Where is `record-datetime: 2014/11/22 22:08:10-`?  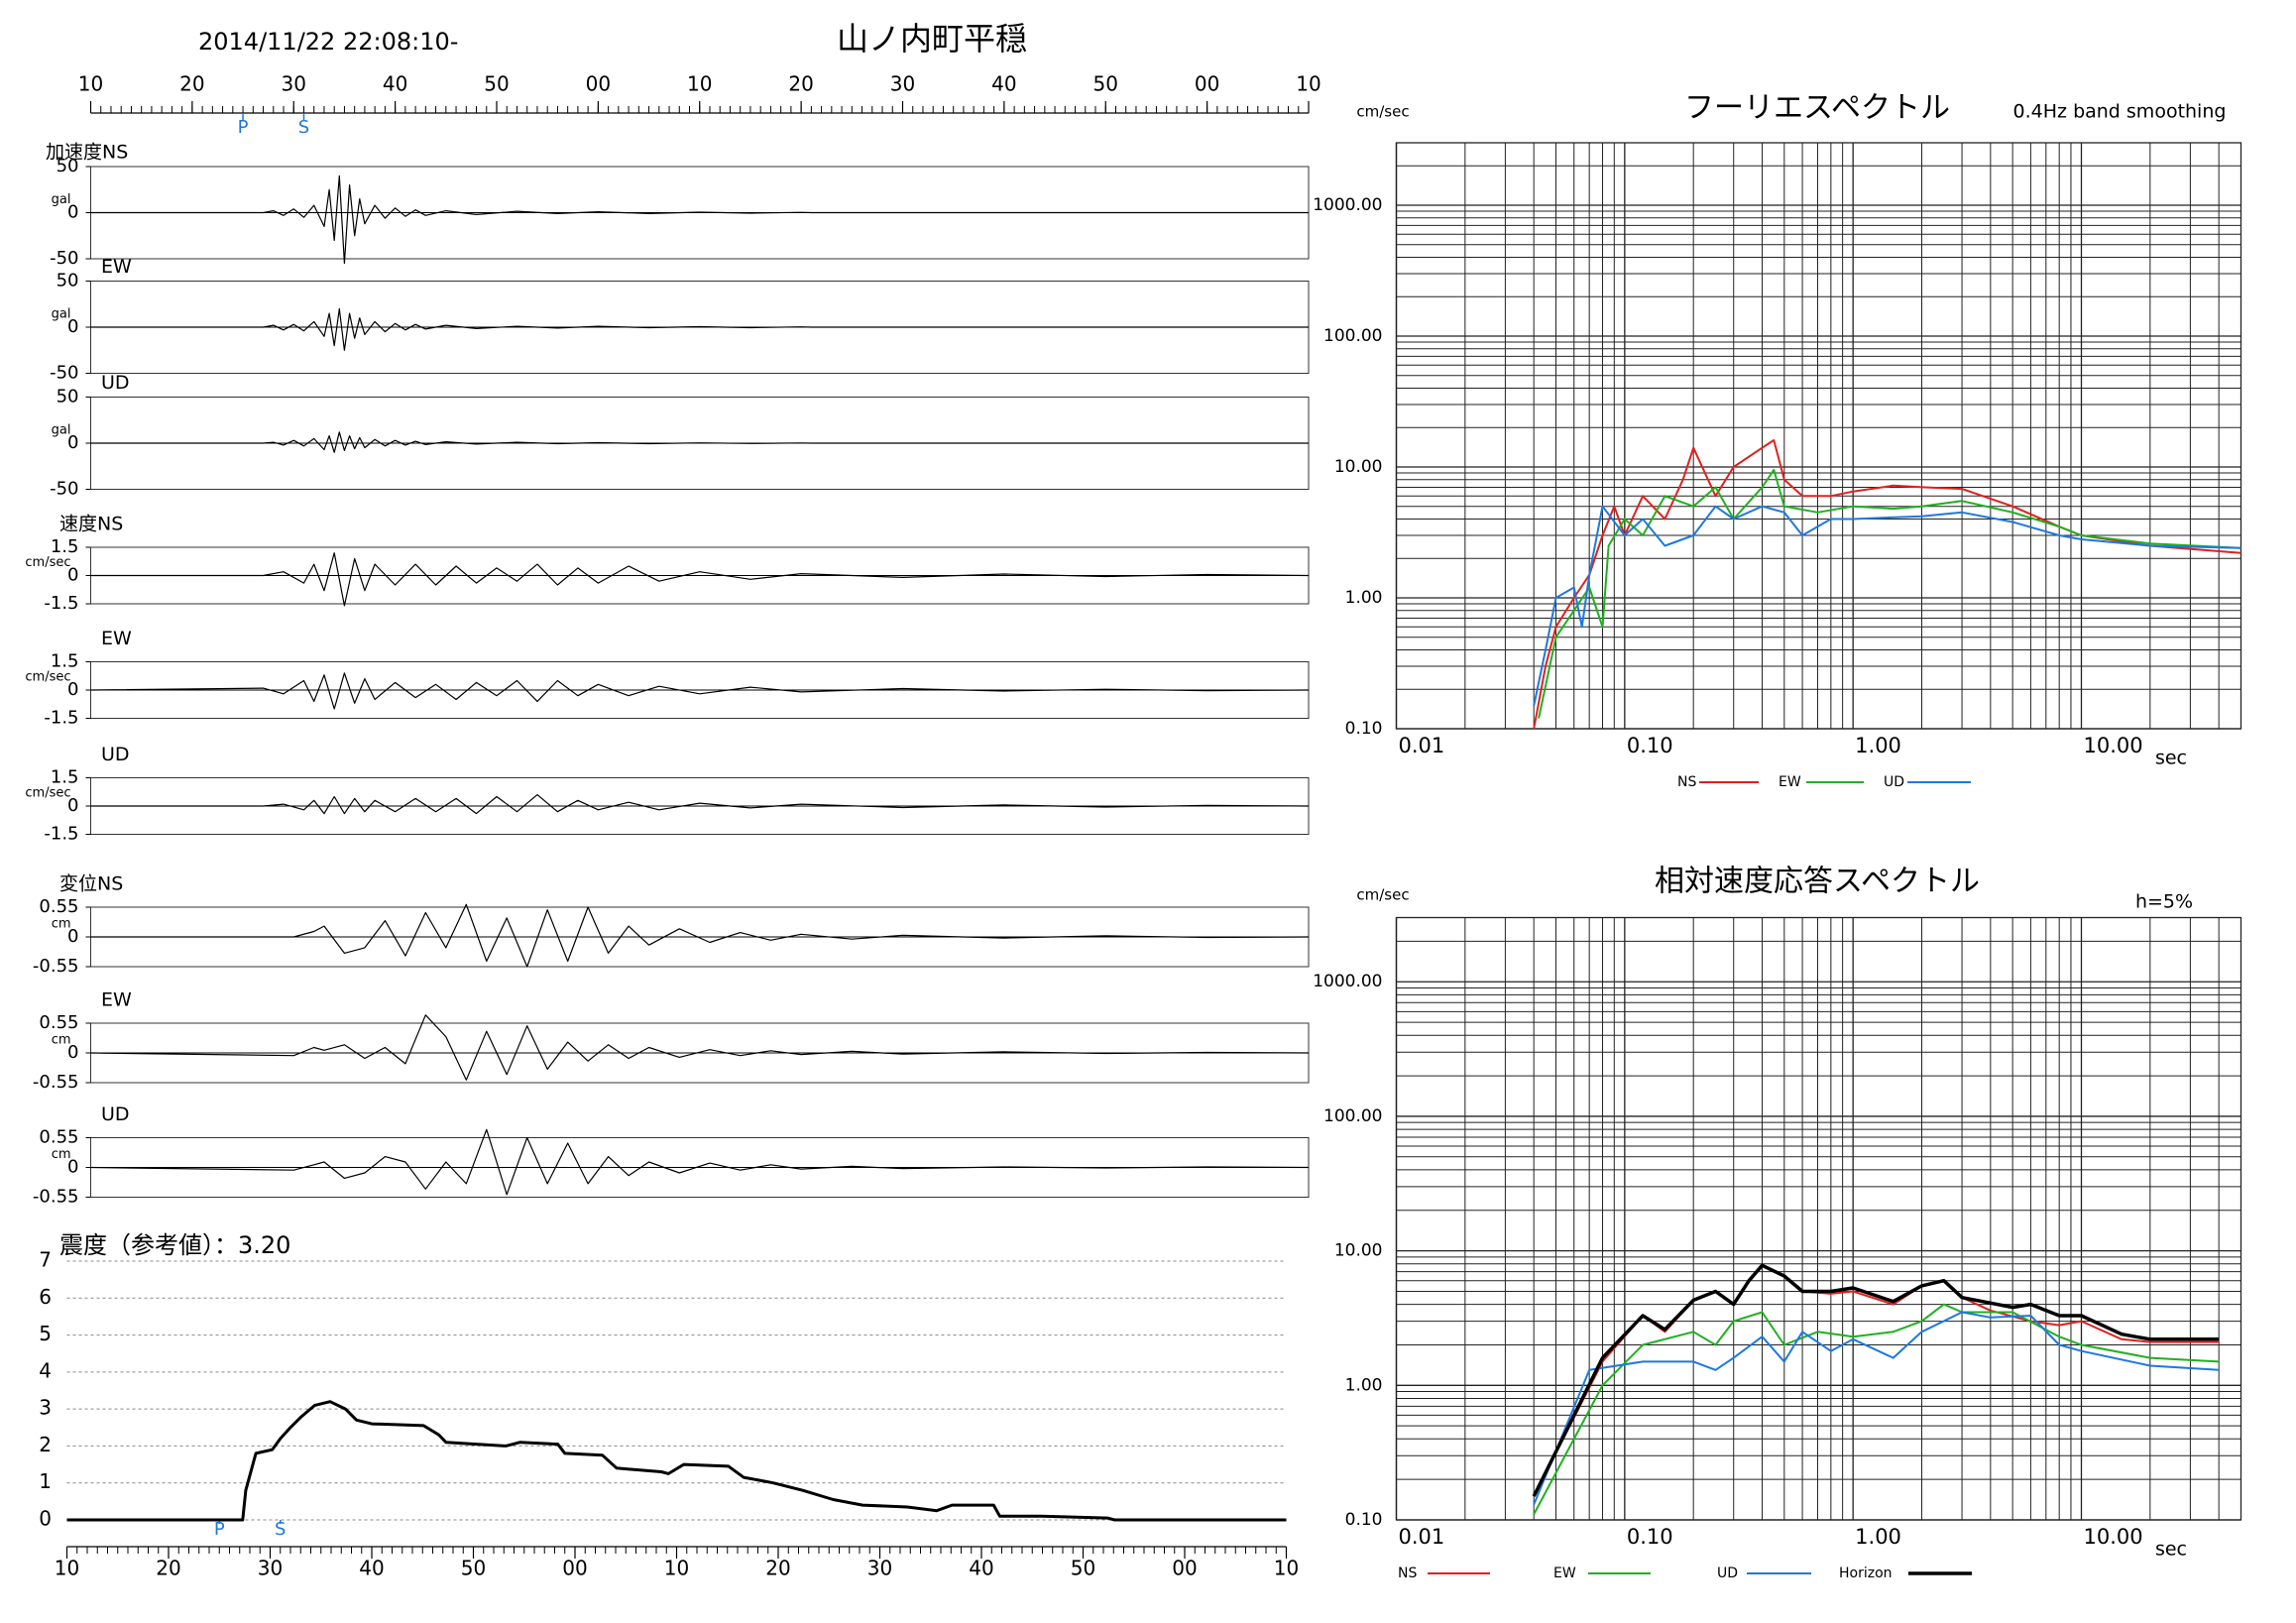 record-datetime: 2014/11/22 22:08:10- is located at coordinates (328, 42).